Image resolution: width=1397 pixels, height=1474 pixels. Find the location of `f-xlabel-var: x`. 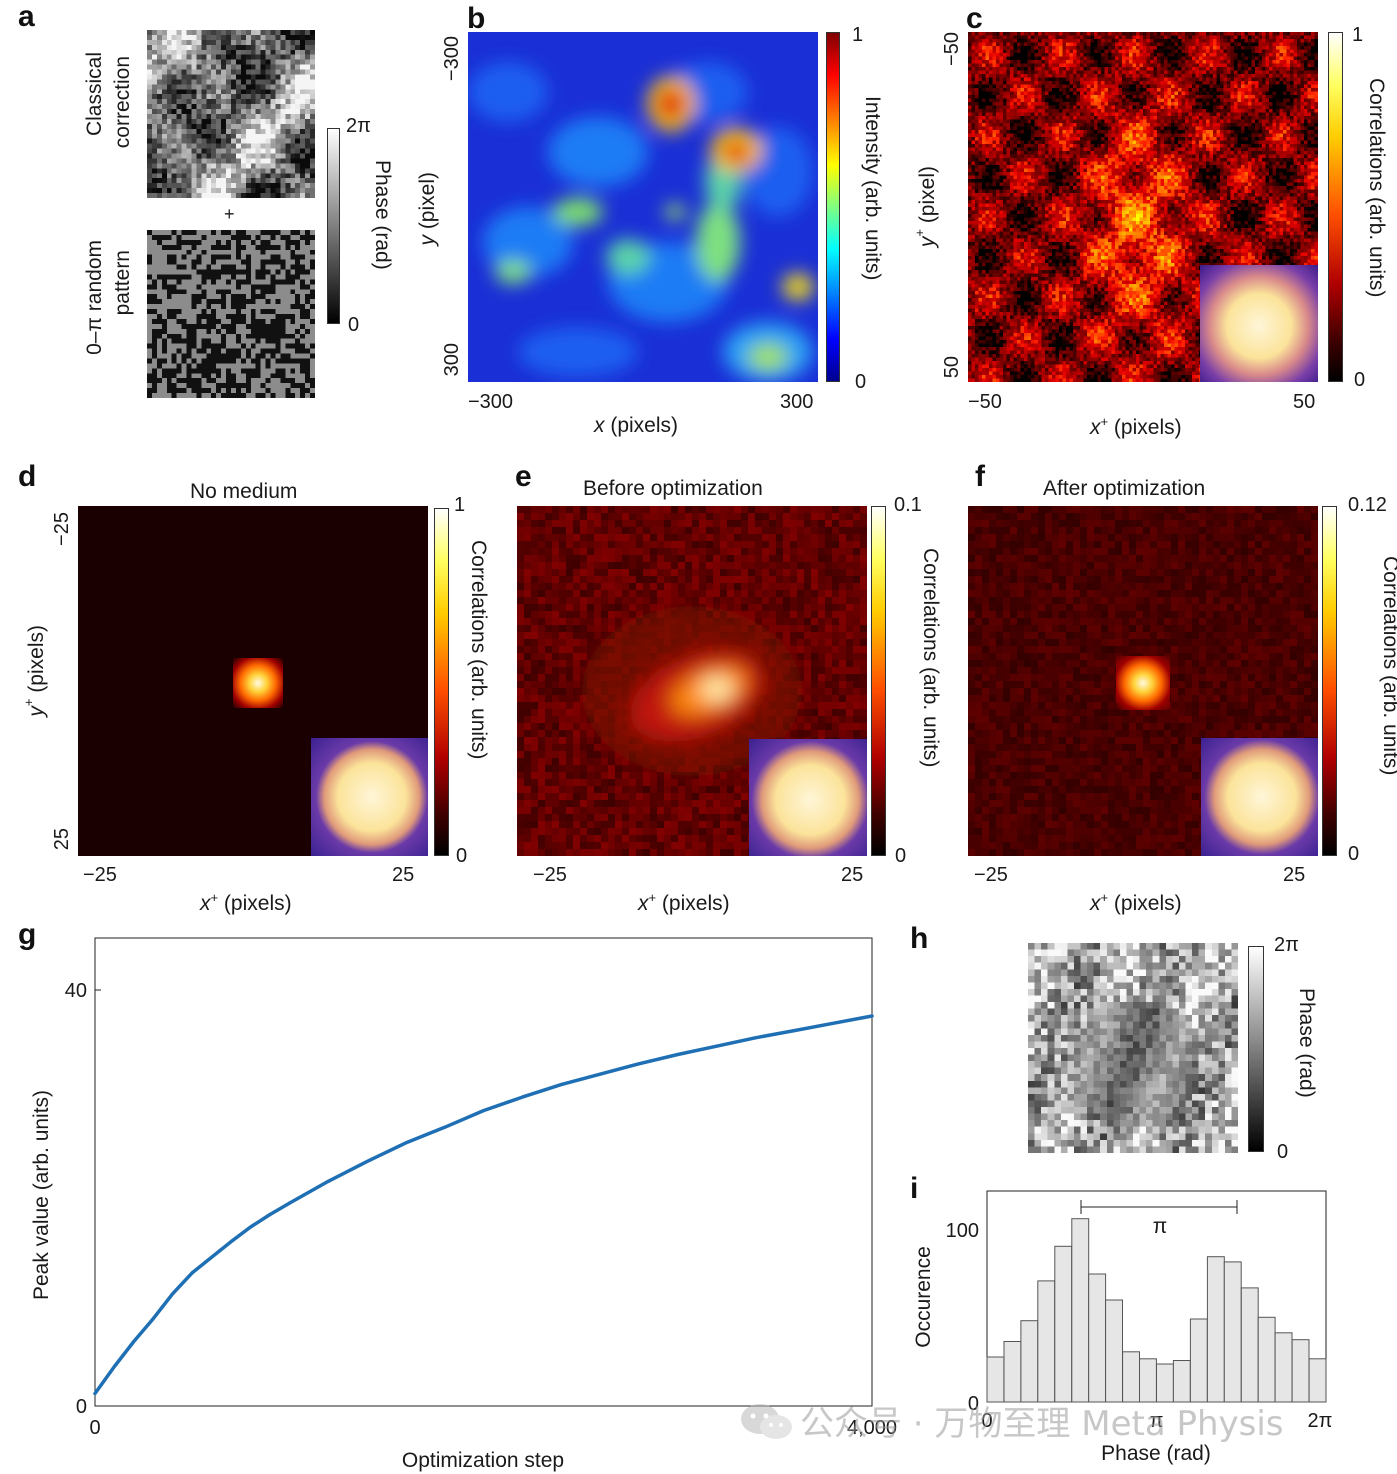

f-xlabel-var: x is located at coordinates (1095, 903).